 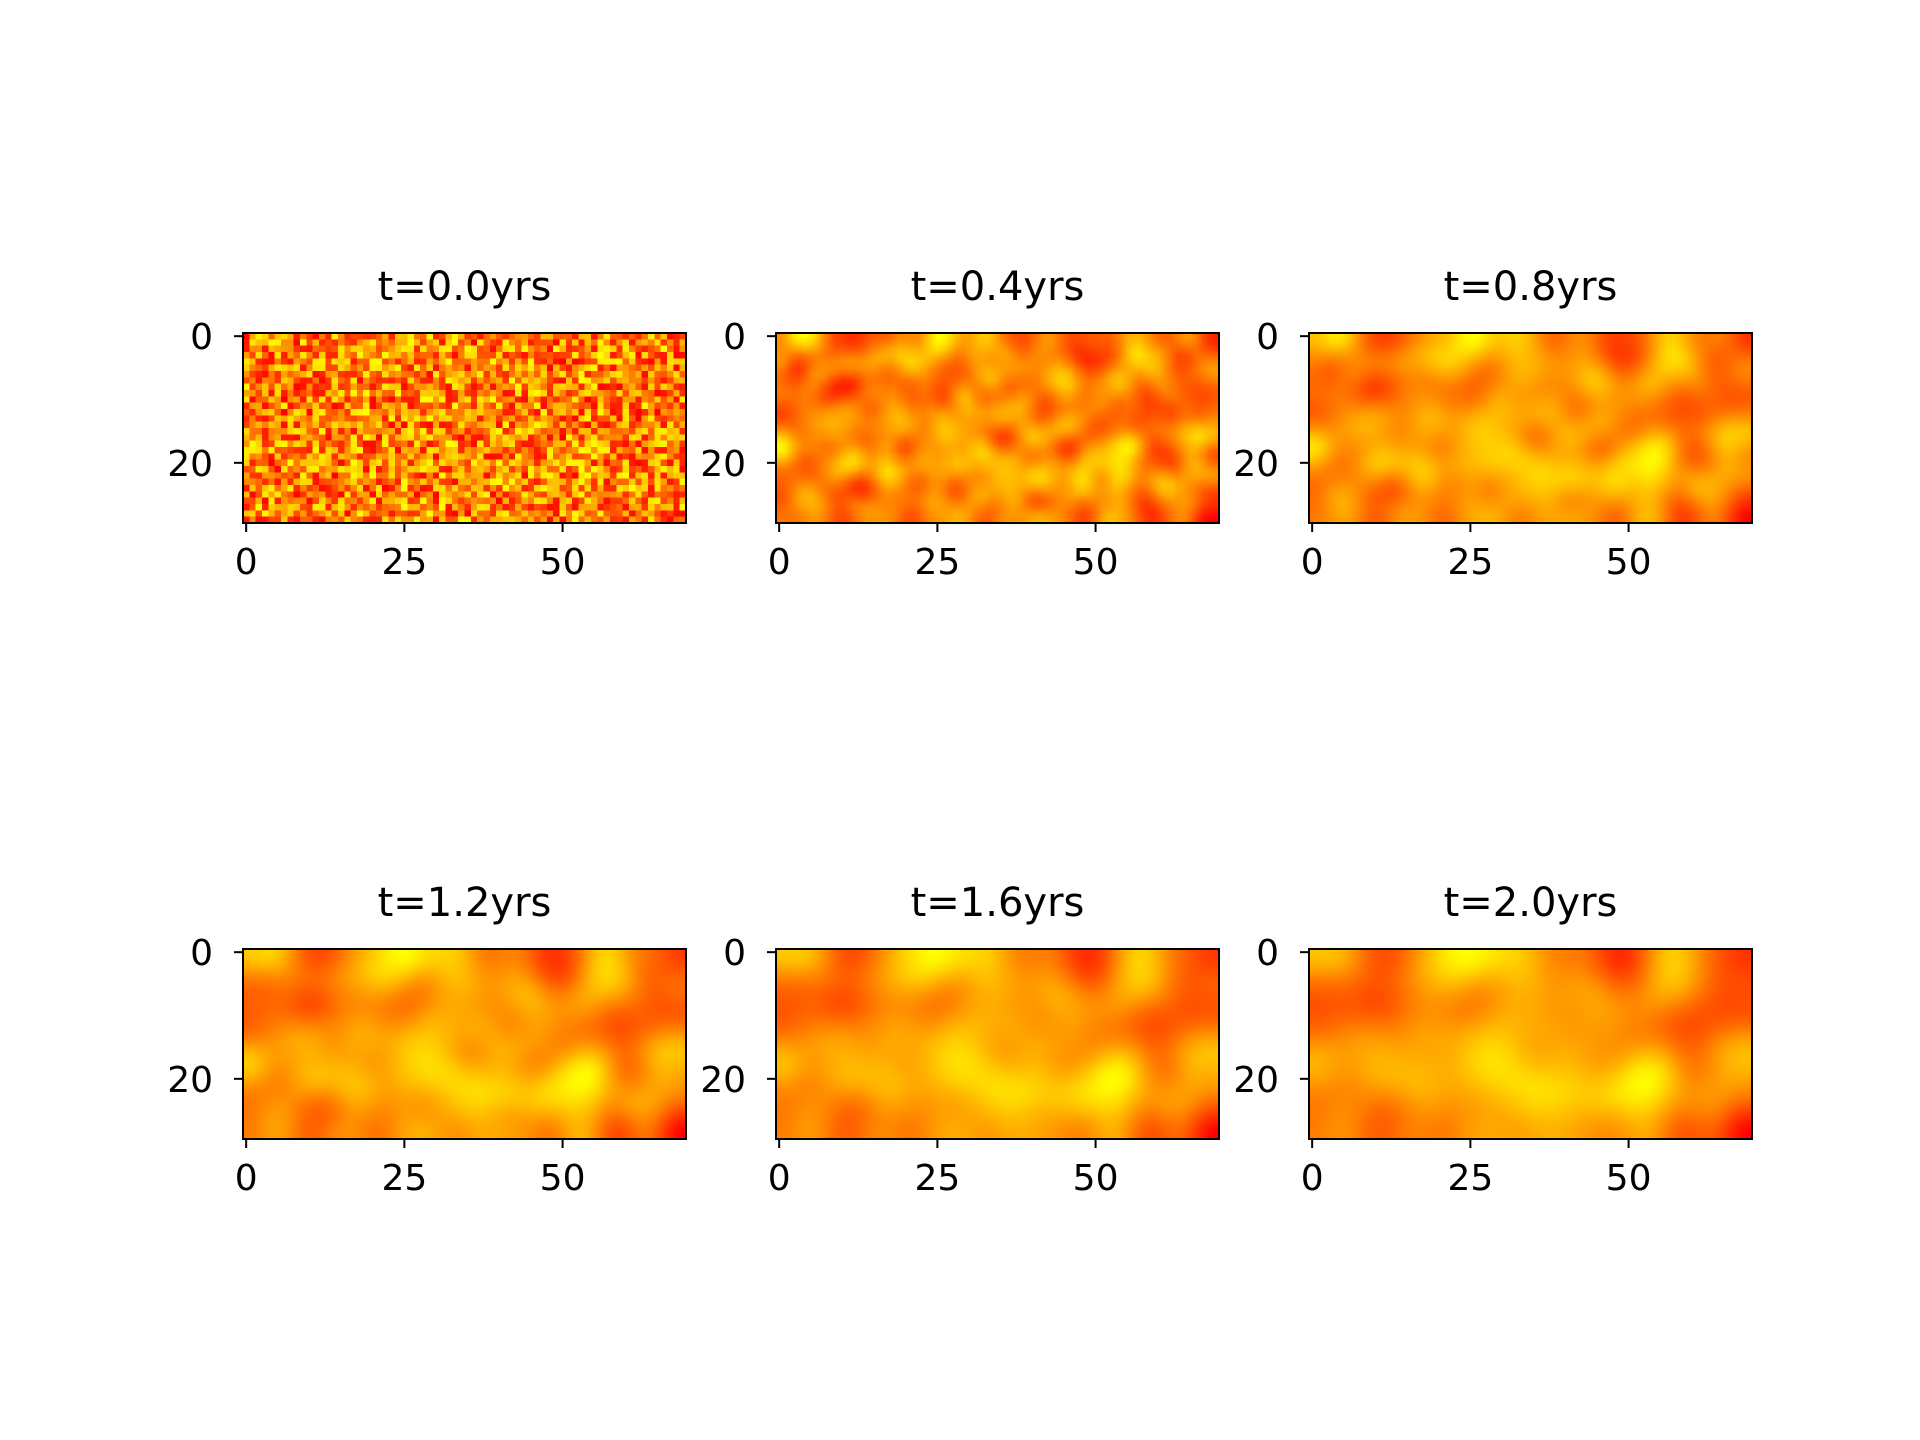 I want to click on subplot-title: t=2.0yrs, so click(x=1531, y=903).